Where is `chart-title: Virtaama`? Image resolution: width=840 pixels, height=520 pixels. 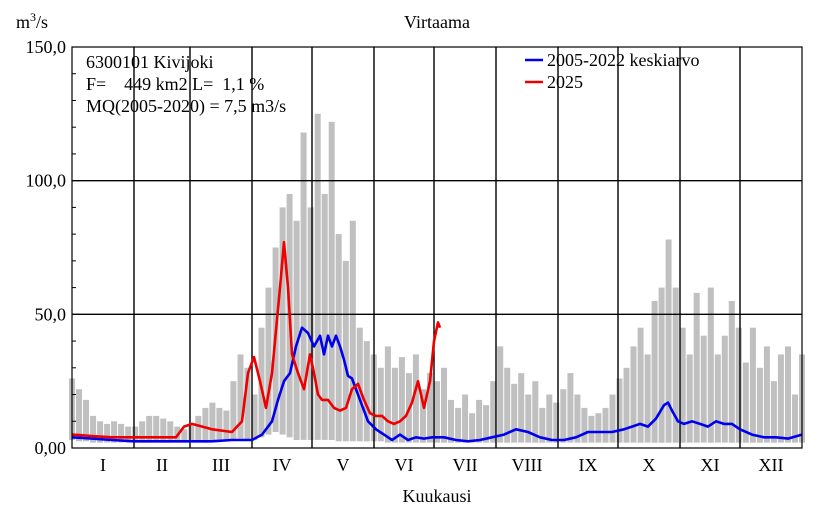 chart-title: Virtaama is located at coordinates (437, 22).